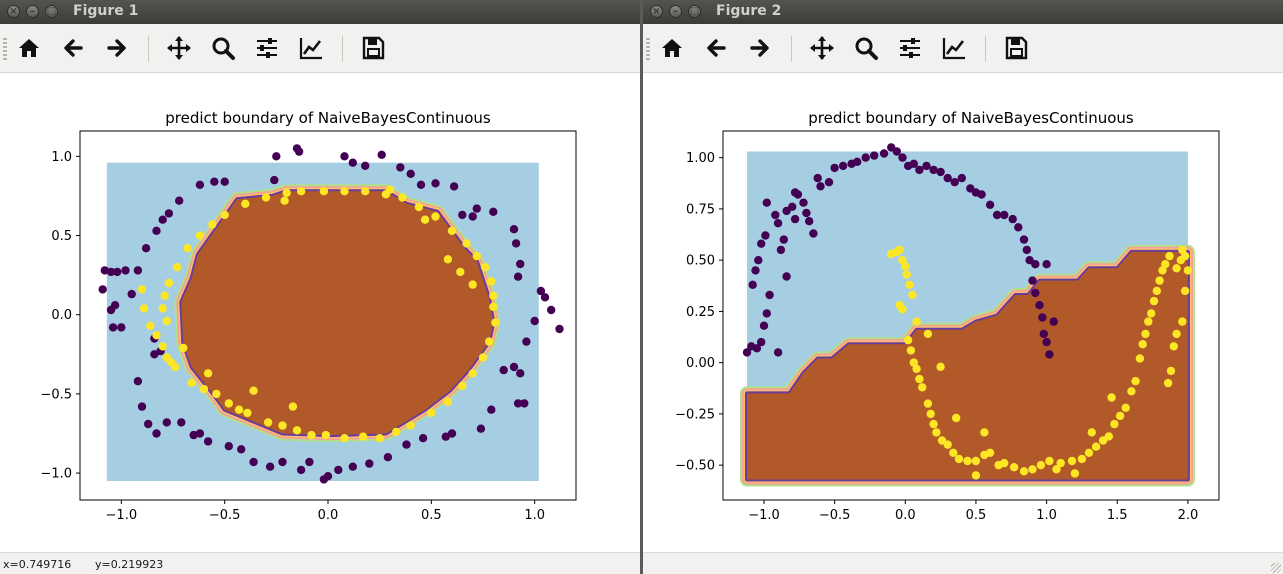 The height and width of the screenshot is (574, 1283). I want to click on x-tick-label: 1.0, so click(534, 515).